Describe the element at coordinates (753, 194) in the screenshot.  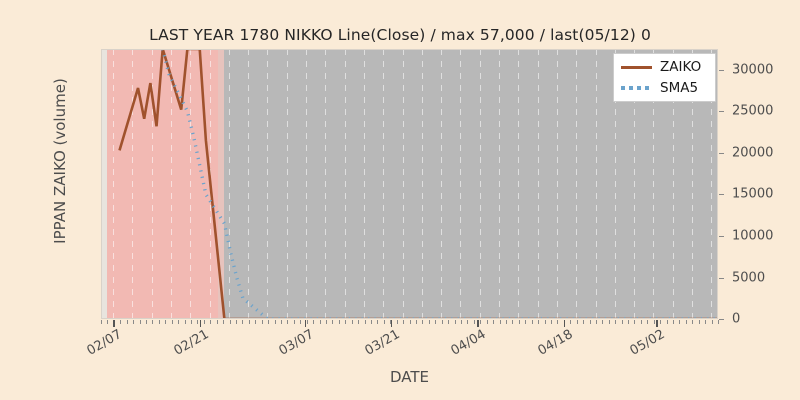
I see `y-tick-label: 15000` at that location.